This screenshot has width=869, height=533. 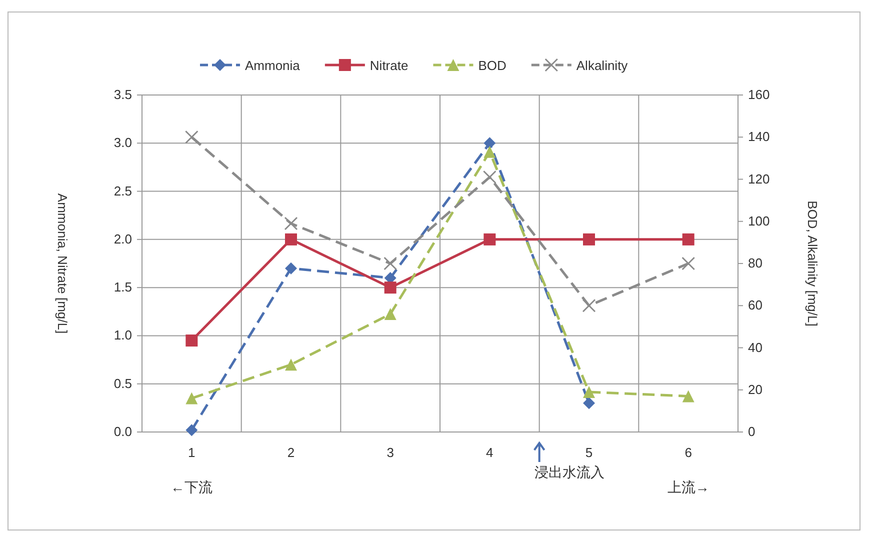 What do you see at coordinates (123, 238) in the screenshot?
I see `y-tick-label: 2.0` at bounding box center [123, 238].